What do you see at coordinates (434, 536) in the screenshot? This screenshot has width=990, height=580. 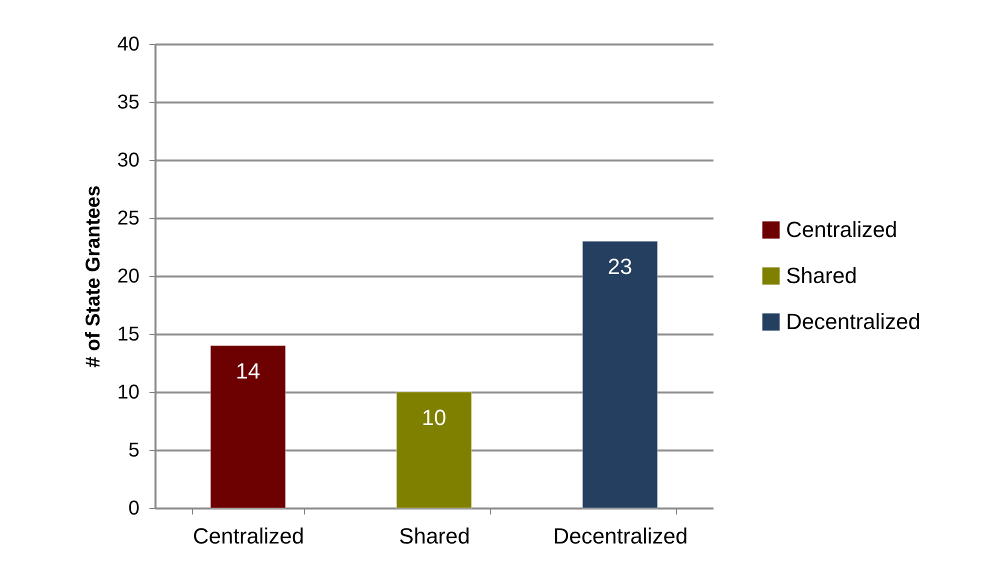 I see `x-tick-label: Shared` at bounding box center [434, 536].